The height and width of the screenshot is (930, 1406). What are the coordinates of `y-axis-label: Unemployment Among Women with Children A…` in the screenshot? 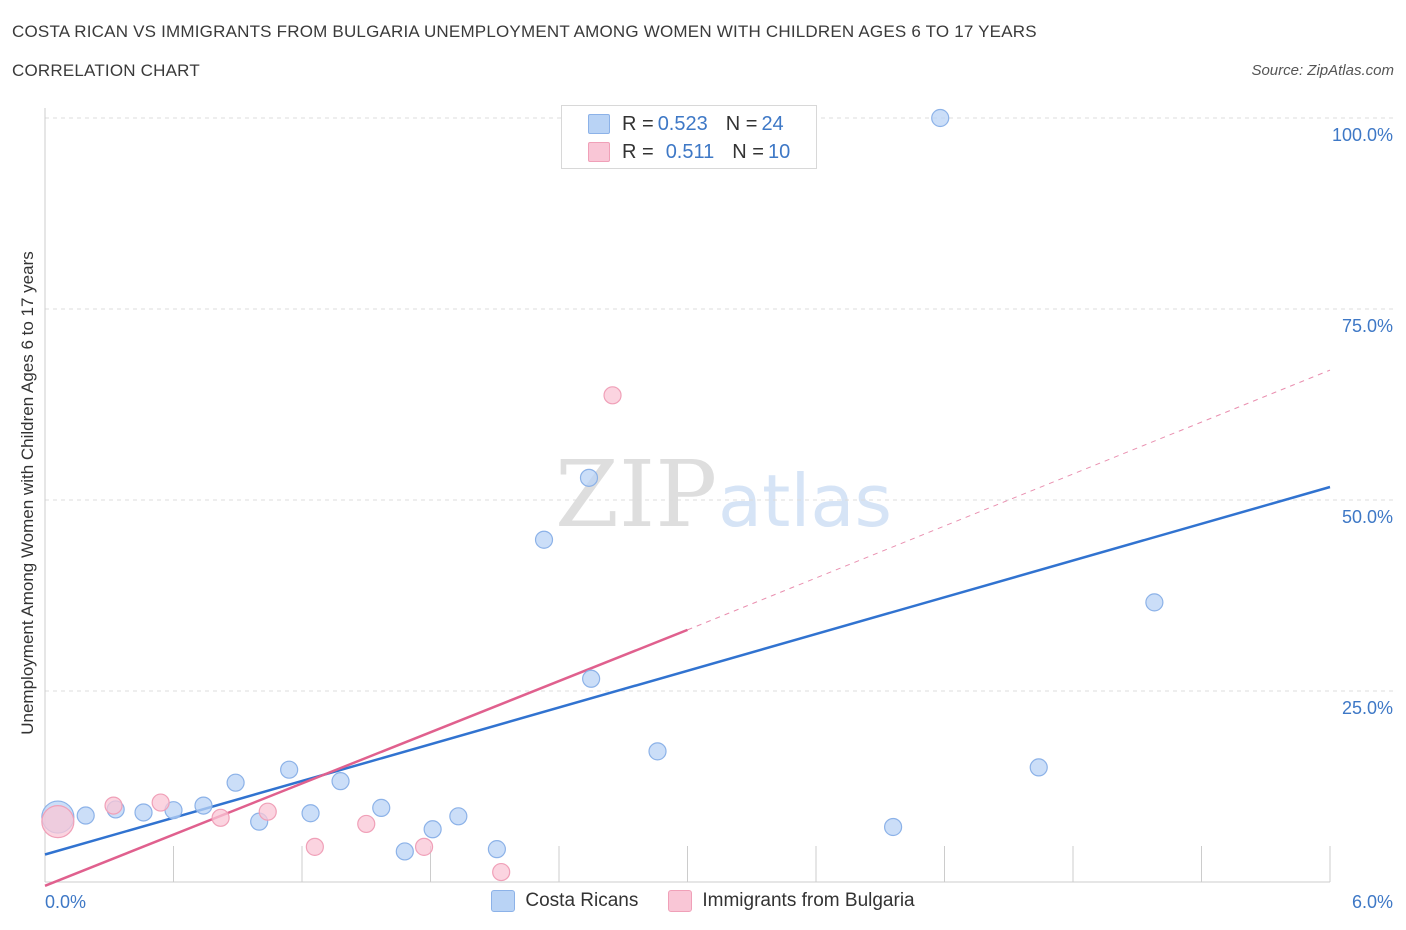 It's located at (27, 493).